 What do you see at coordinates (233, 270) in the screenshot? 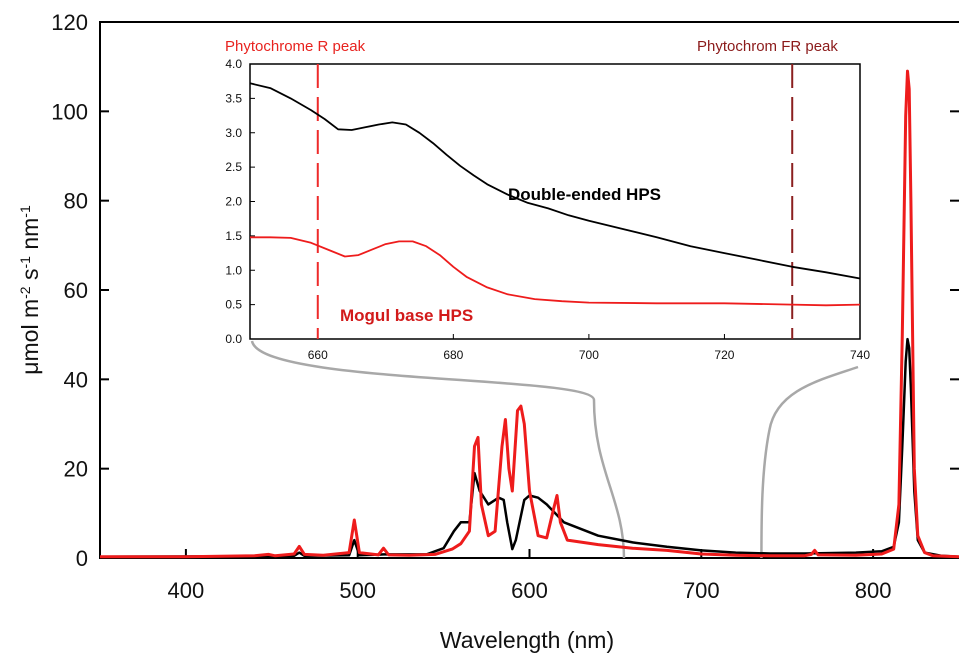
I see `inset-y-tick-label: 1.0` at bounding box center [233, 270].